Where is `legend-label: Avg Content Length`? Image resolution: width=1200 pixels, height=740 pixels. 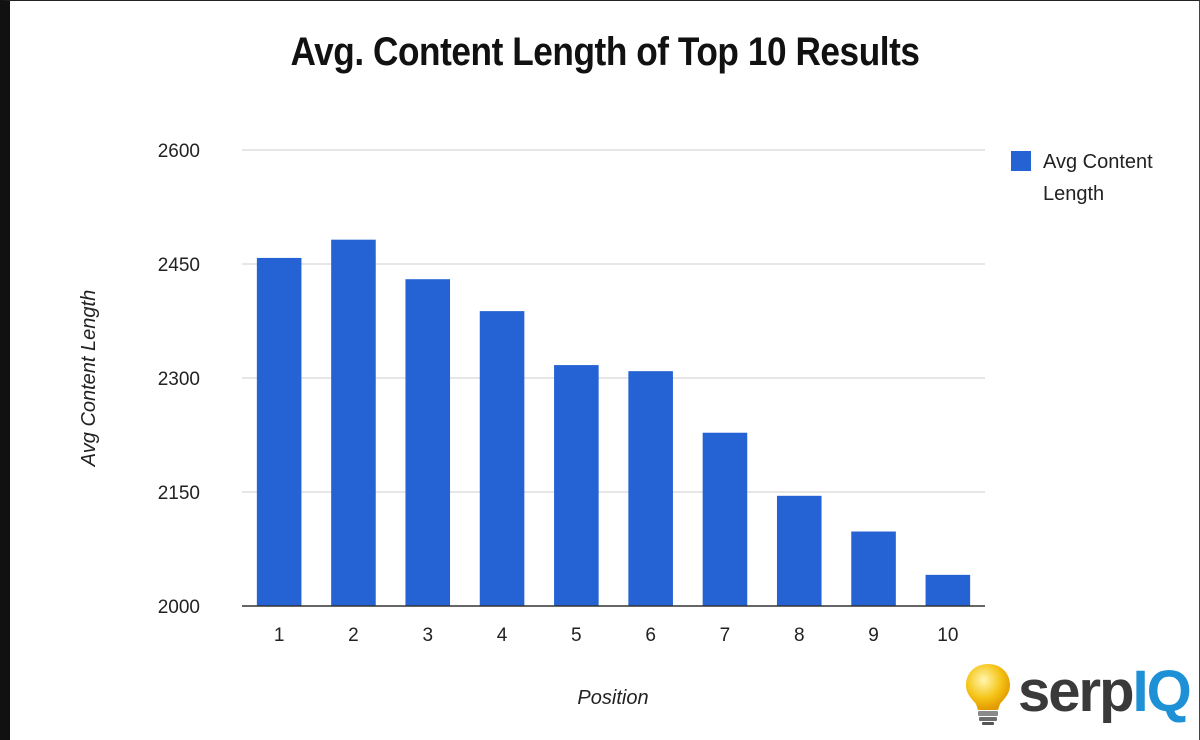 legend-label: Avg Content Length is located at coordinates (1098, 178).